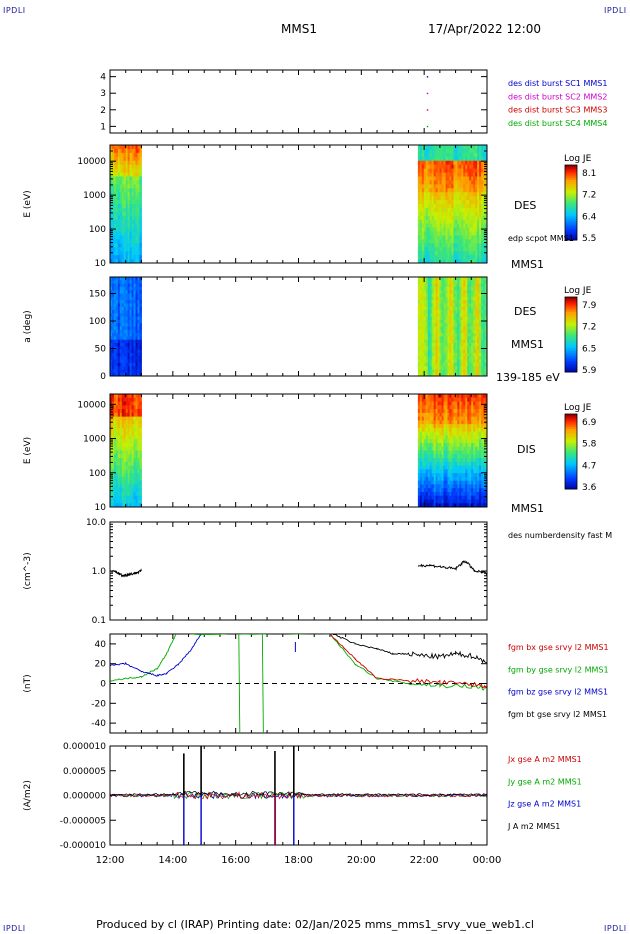  What do you see at coordinates (589, 371) in the screenshot?
I see `colorbar-tick-des-pitch: 5.9` at bounding box center [589, 371].